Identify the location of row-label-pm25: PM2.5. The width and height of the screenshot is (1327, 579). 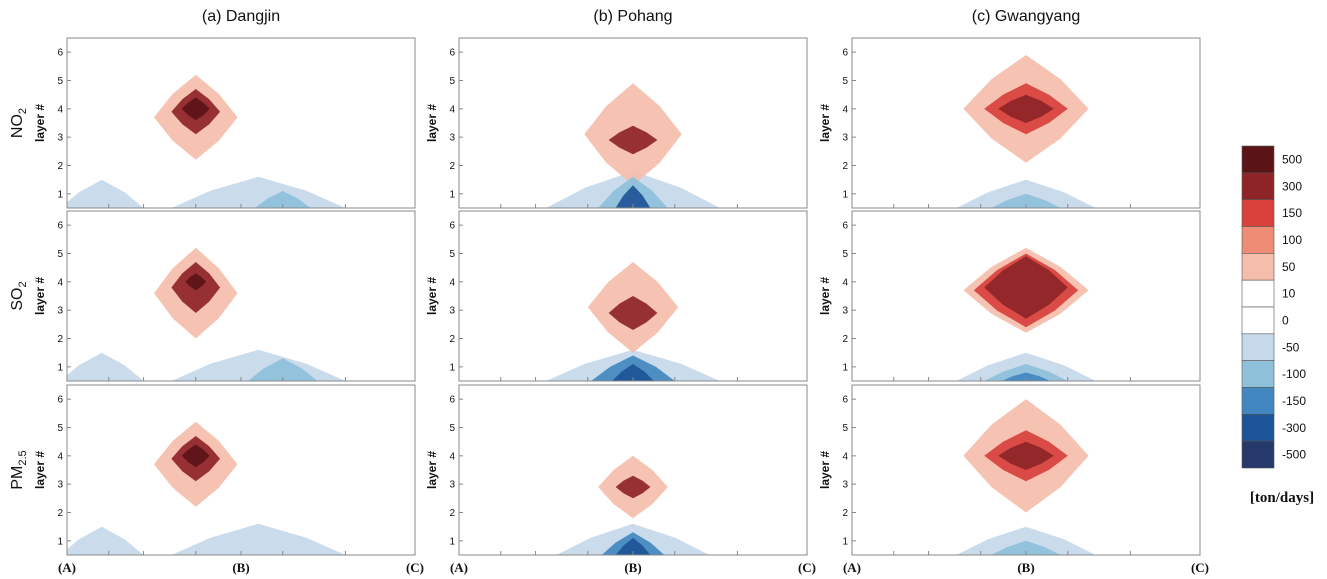
(19, 469).